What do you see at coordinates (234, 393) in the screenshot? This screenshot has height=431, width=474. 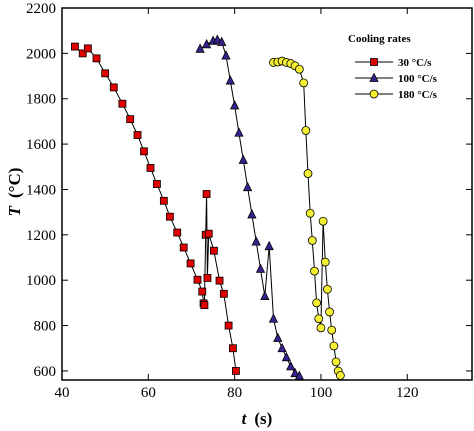 I see `x-tick-label: 80` at bounding box center [234, 393].